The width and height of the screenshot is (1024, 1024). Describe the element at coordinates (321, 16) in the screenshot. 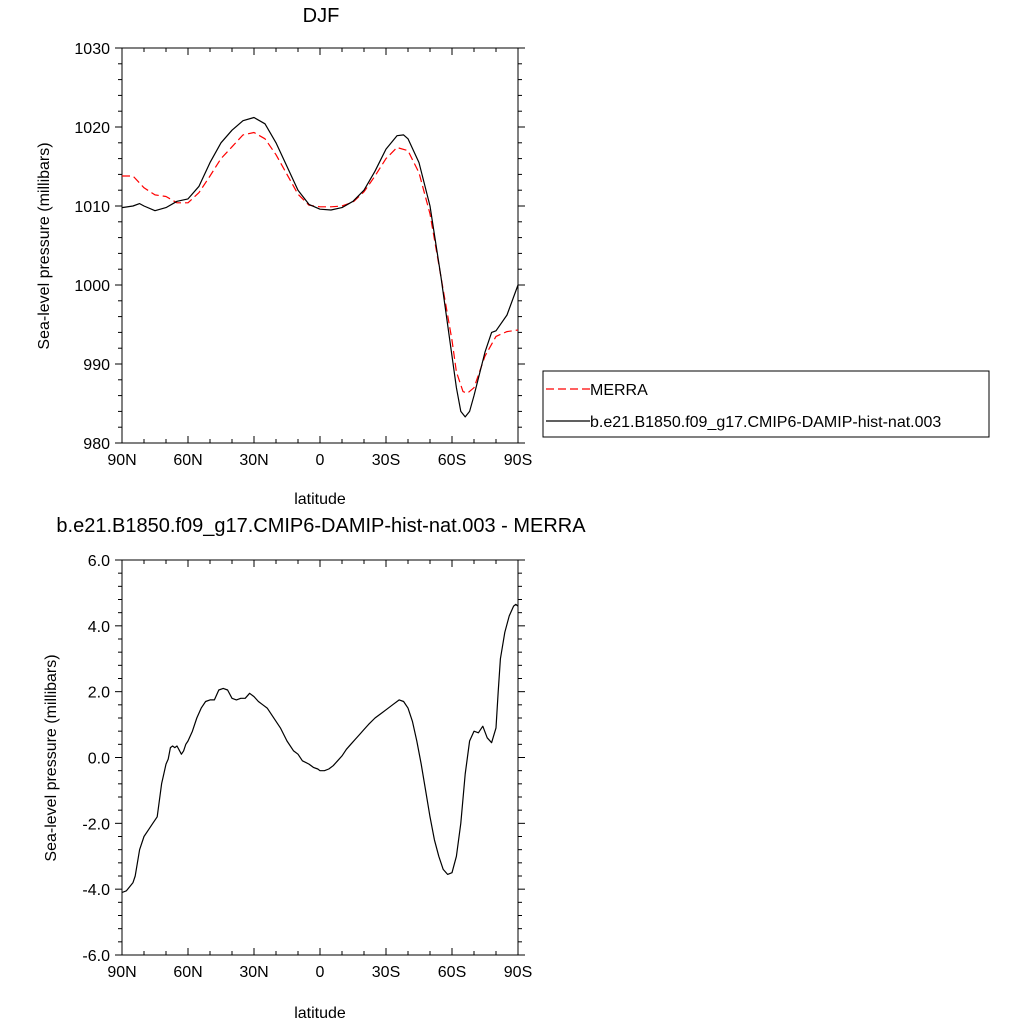

I see `chart-title: DJF` at that location.